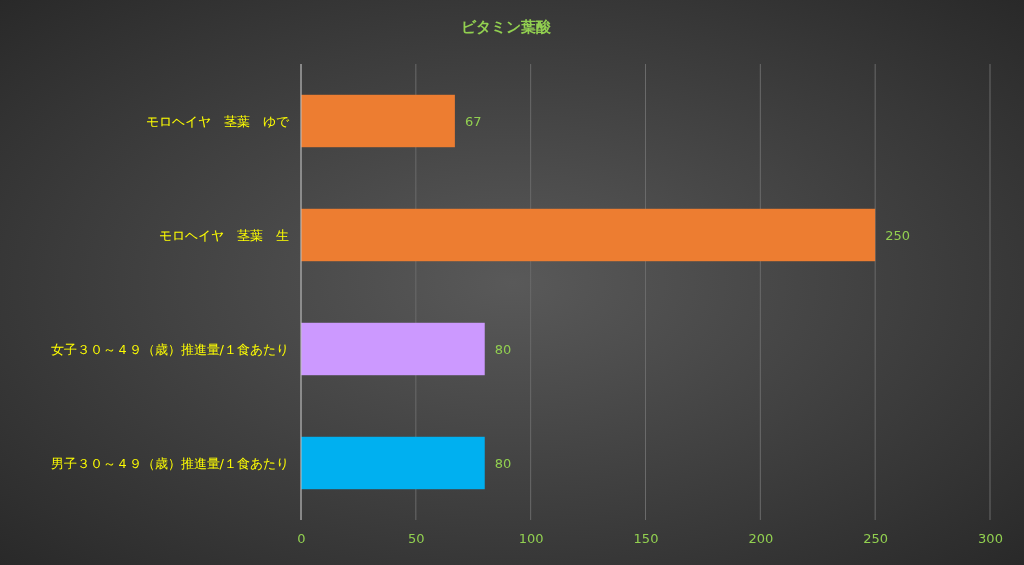 The image size is (1024, 565). What do you see at coordinates (897, 235) in the screenshot?
I see `data-label: 250` at bounding box center [897, 235].